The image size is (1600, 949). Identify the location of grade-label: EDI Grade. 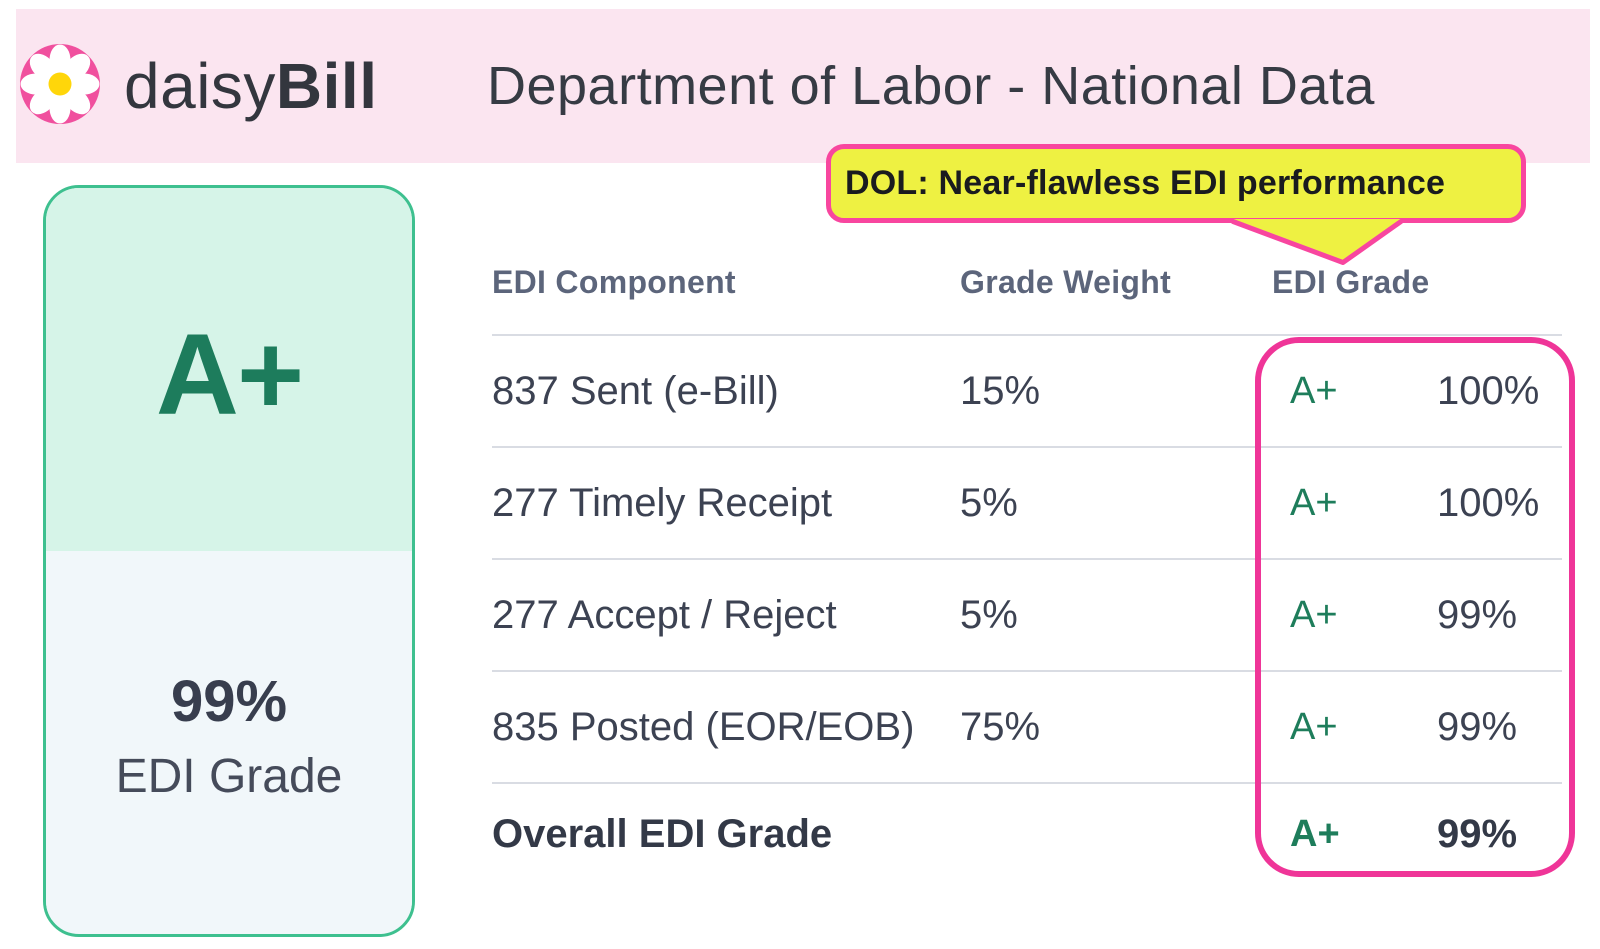
(229, 776).